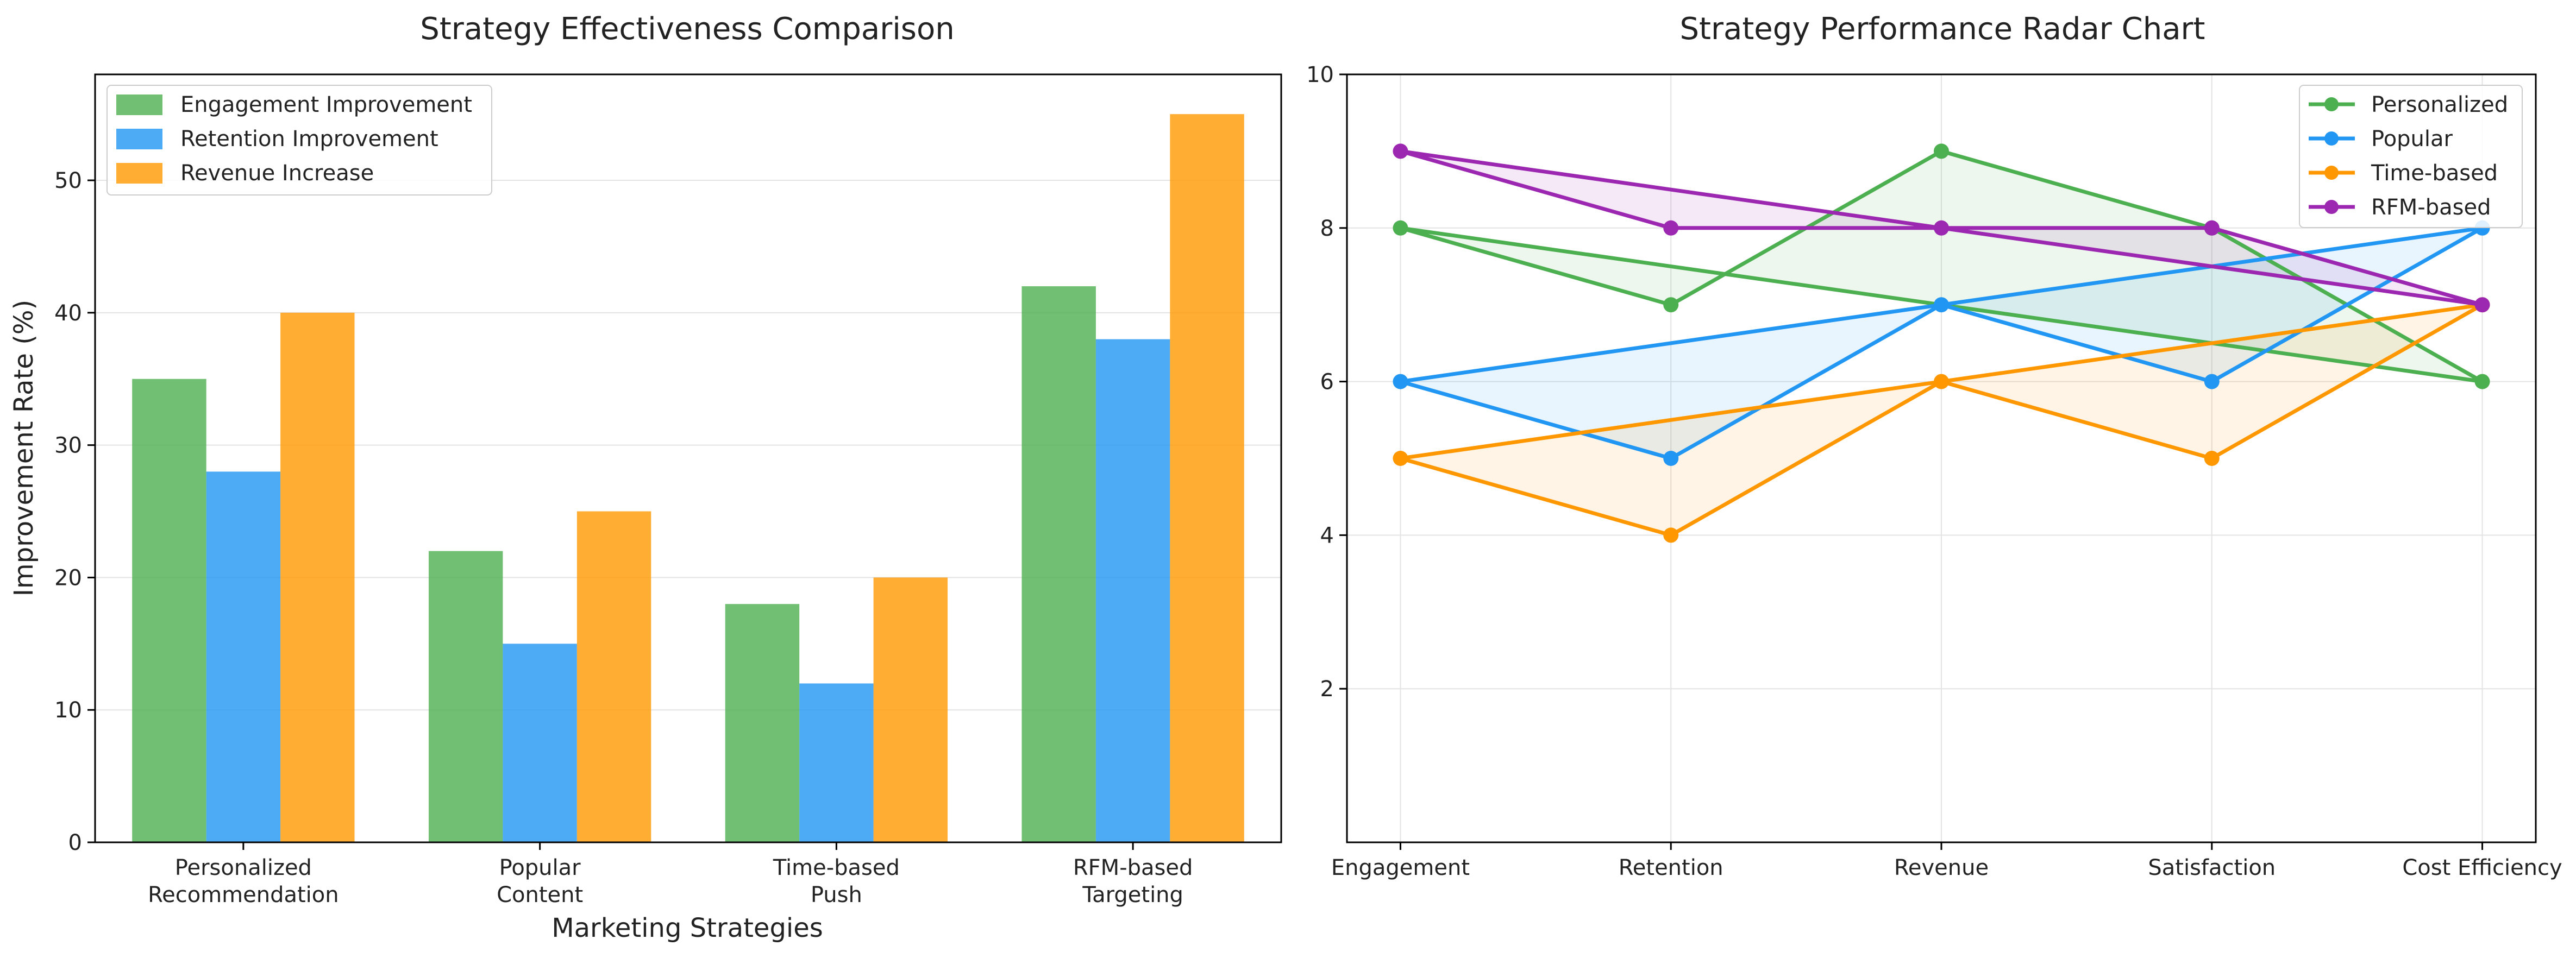  I want to click on line-chart-y-ticks: 2 4 6 8 10, so click(1326, 382).